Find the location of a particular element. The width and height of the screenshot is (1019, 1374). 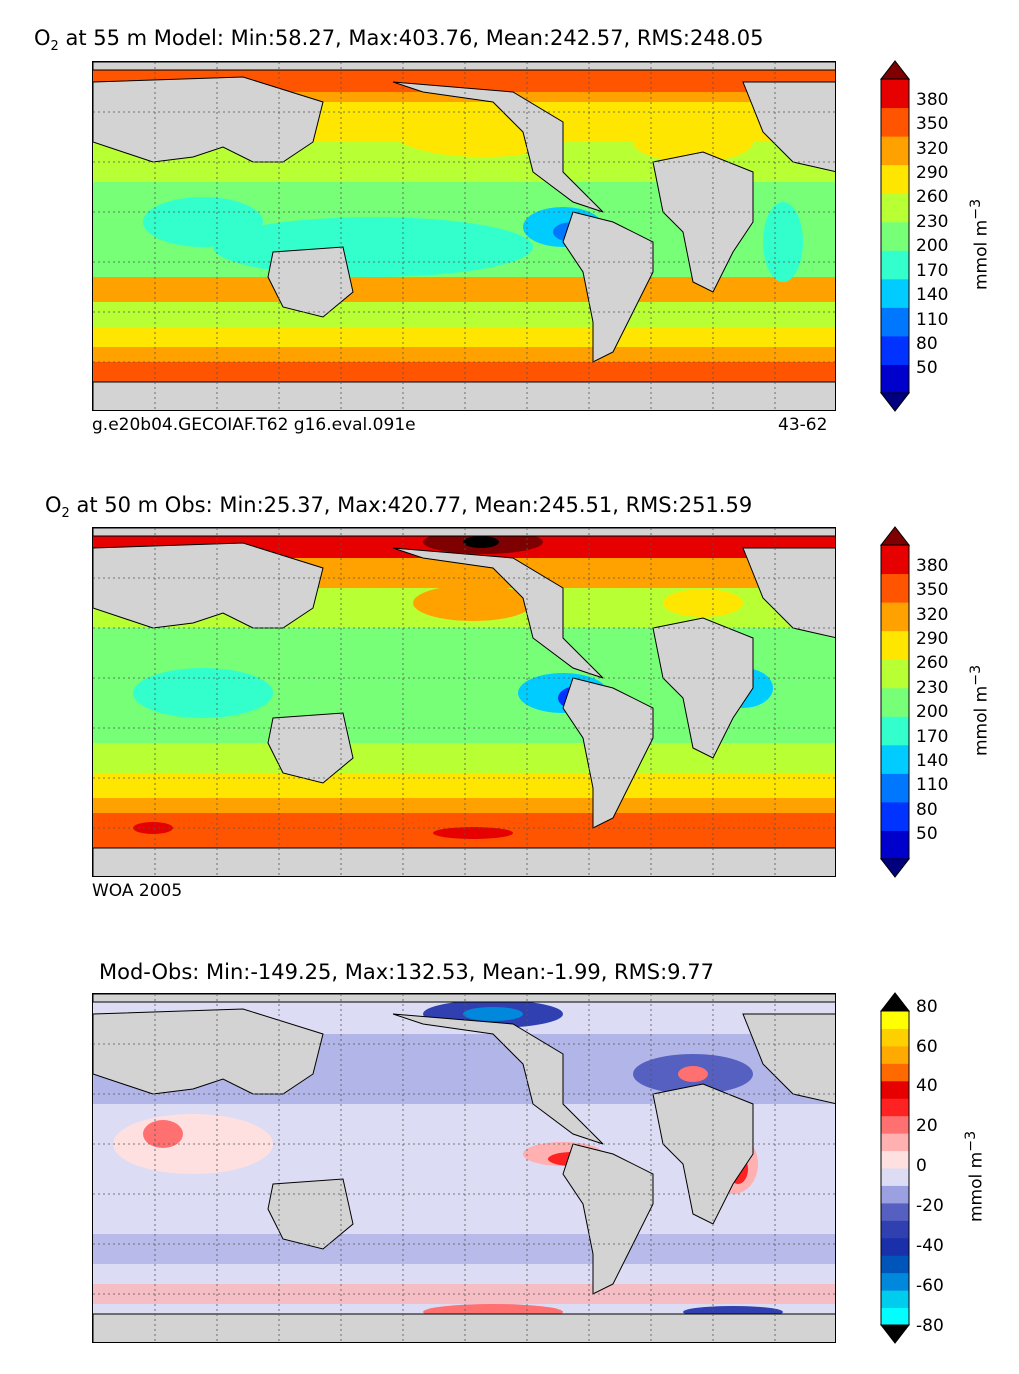

colorbar-diff-svg is located at coordinates (895, 1168).